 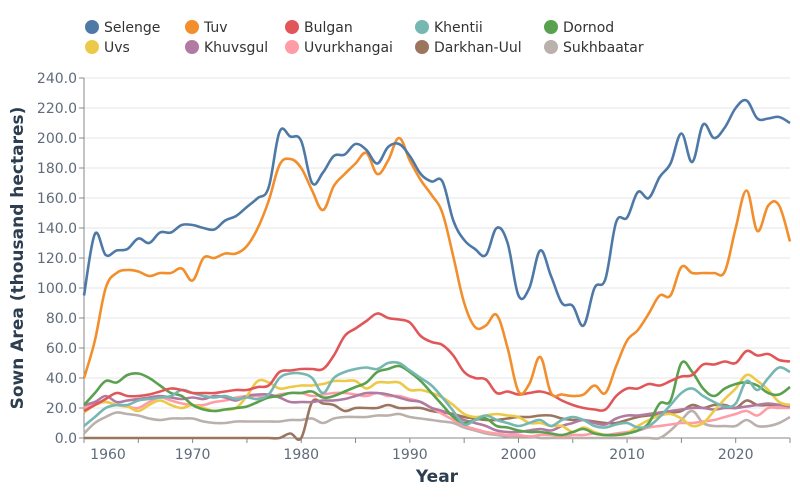 I want to click on legend-label: Uvs, so click(x=117, y=48).